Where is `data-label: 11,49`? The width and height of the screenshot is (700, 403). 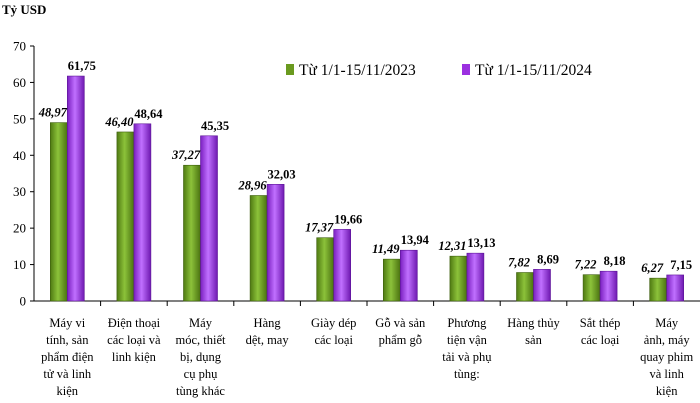
data-label: 11,49 is located at coordinates (386, 249).